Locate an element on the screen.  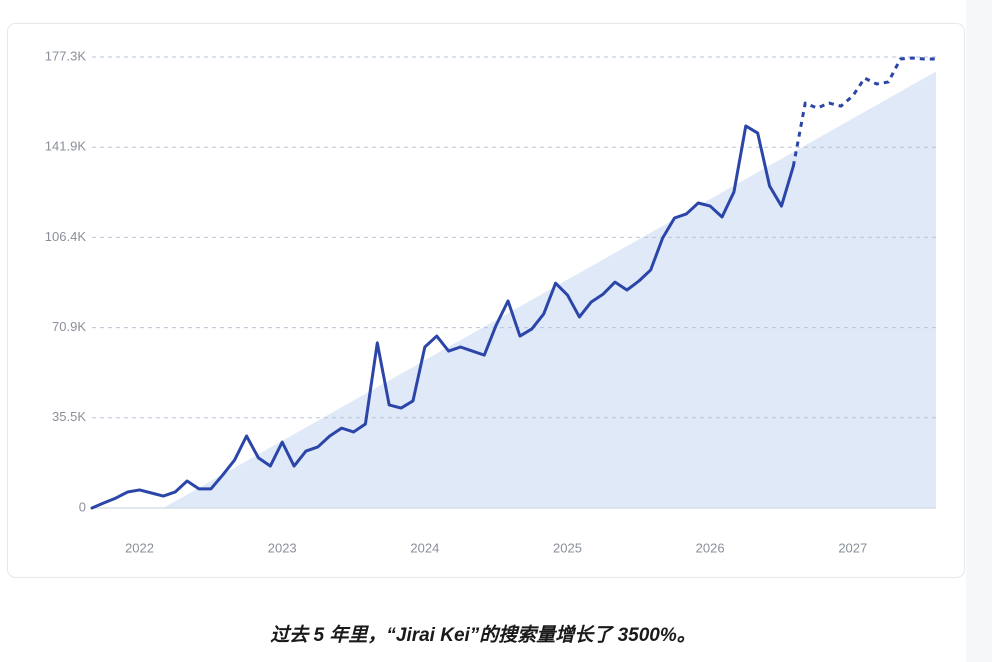
x-tick-label: 2025 is located at coordinates (567, 547).